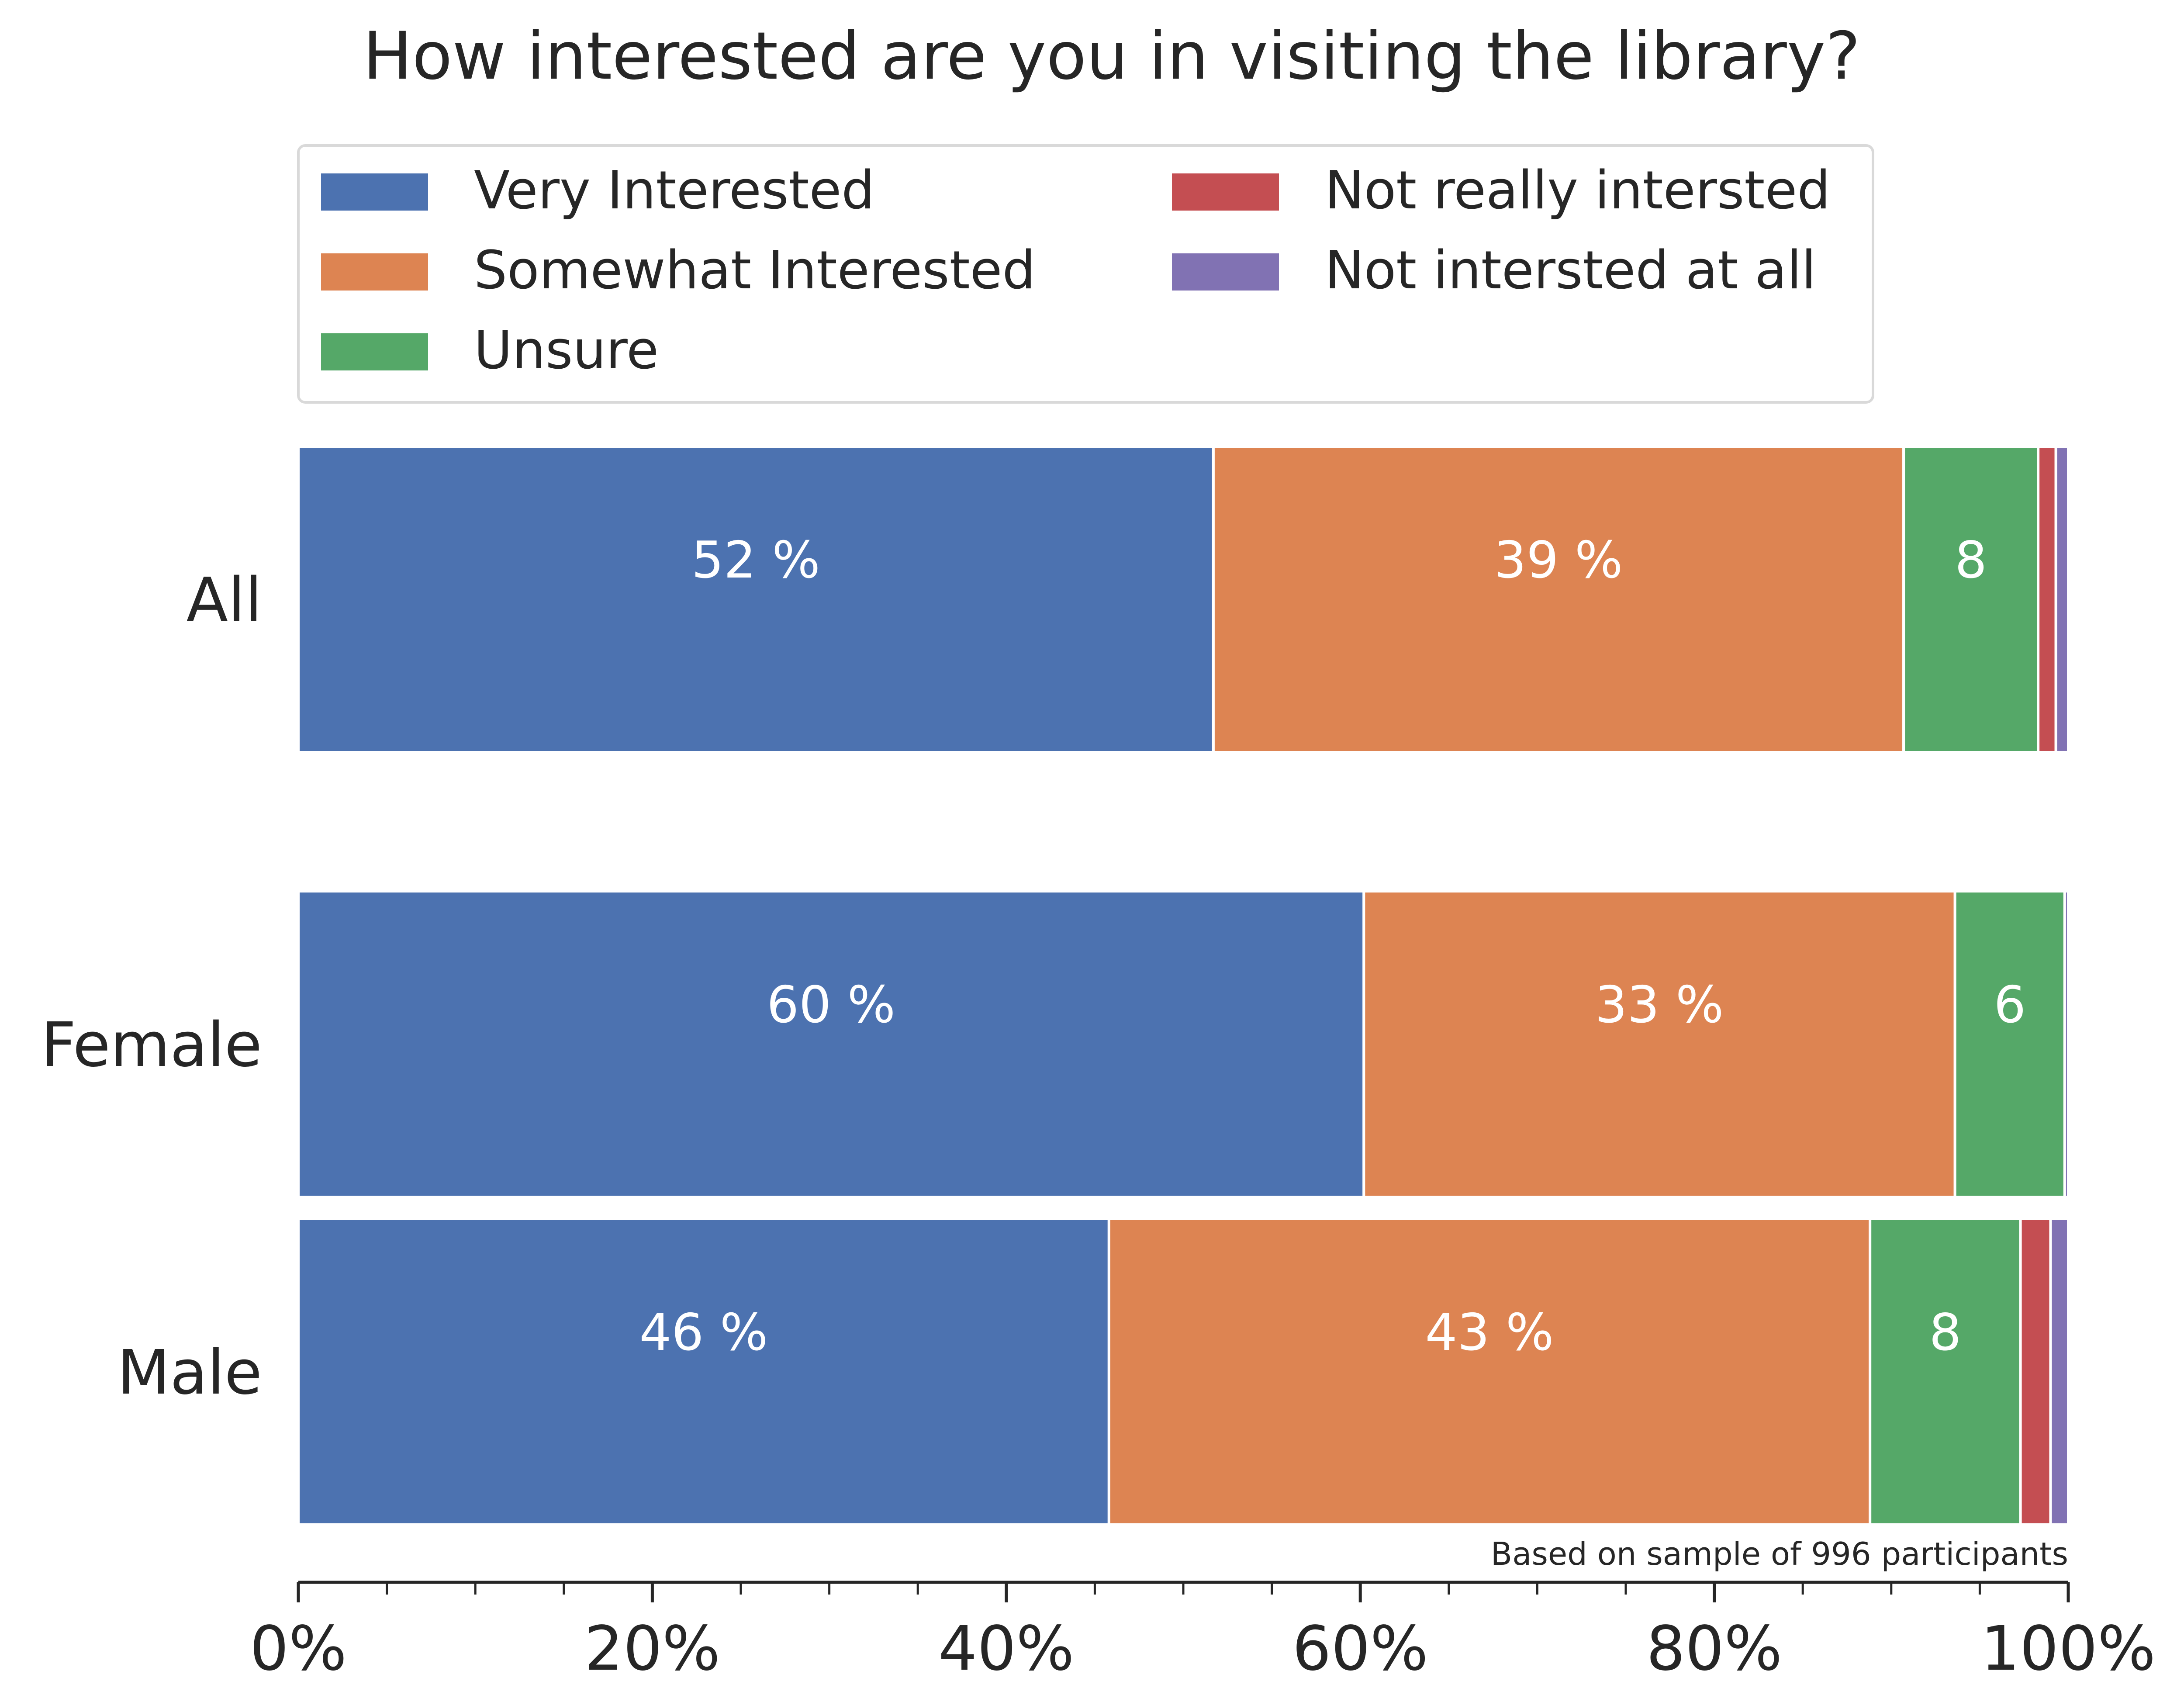  Describe the element at coordinates (1570, 270) in the screenshot. I see `legend-label: Not intersted at all` at that location.